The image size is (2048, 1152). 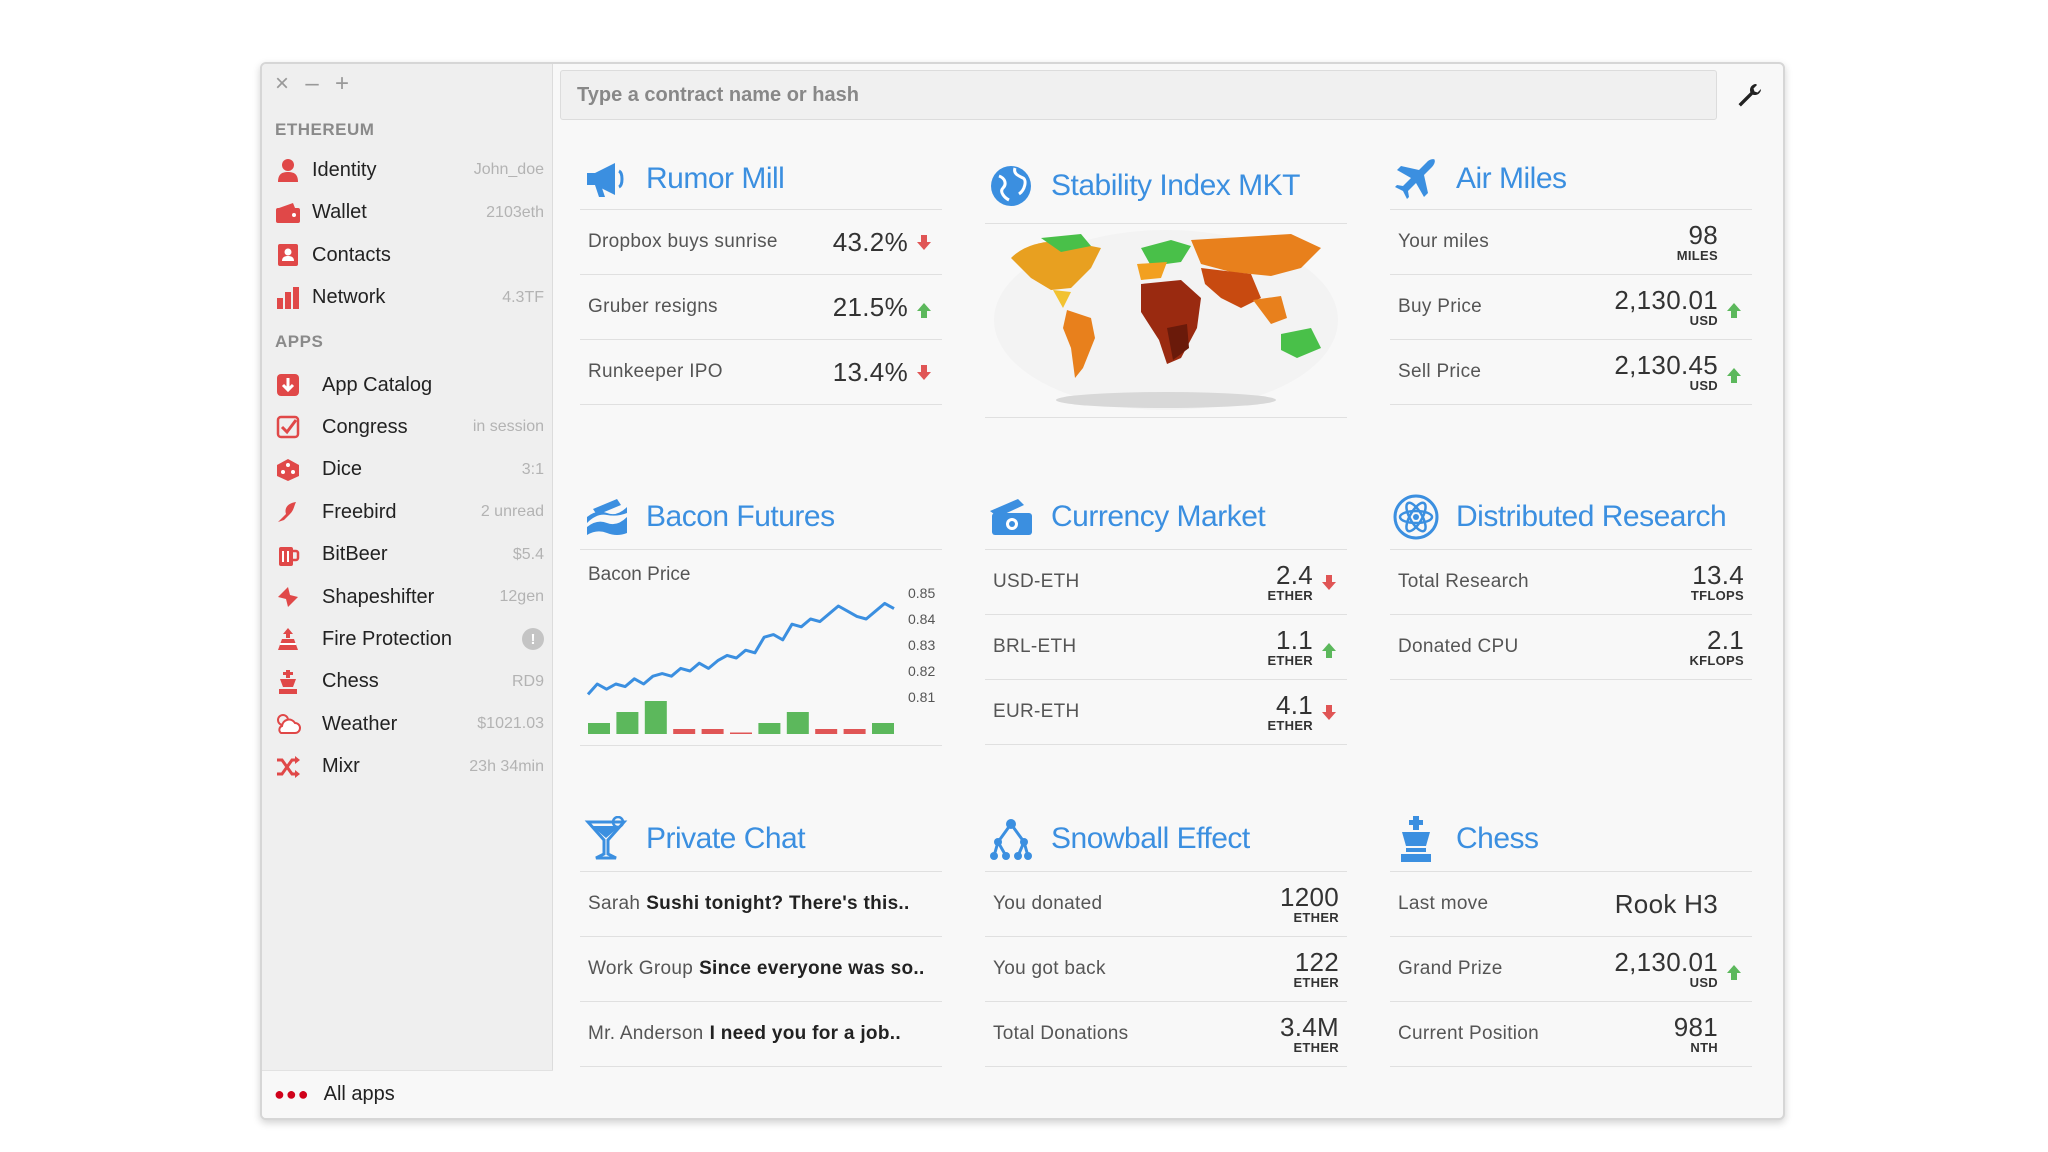 What do you see at coordinates (339, 212) in the screenshot?
I see `sidebar-item-label: Wallet` at bounding box center [339, 212].